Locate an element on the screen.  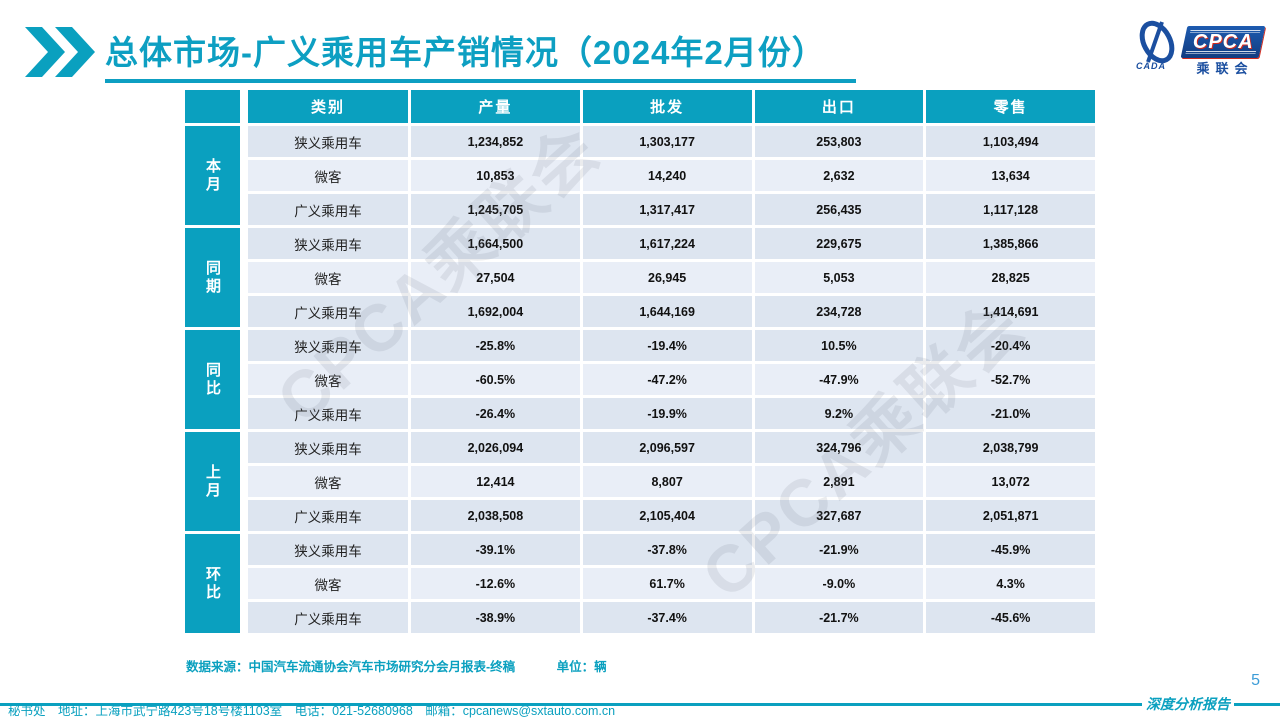
value-cell: -19.4% is located at coordinates (667, 345).